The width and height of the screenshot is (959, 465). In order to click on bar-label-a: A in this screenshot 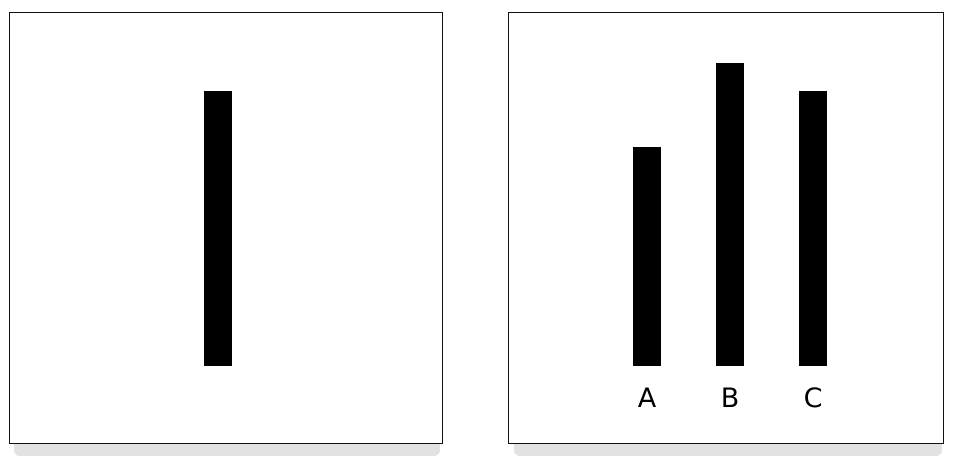, I will do `click(647, 398)`.